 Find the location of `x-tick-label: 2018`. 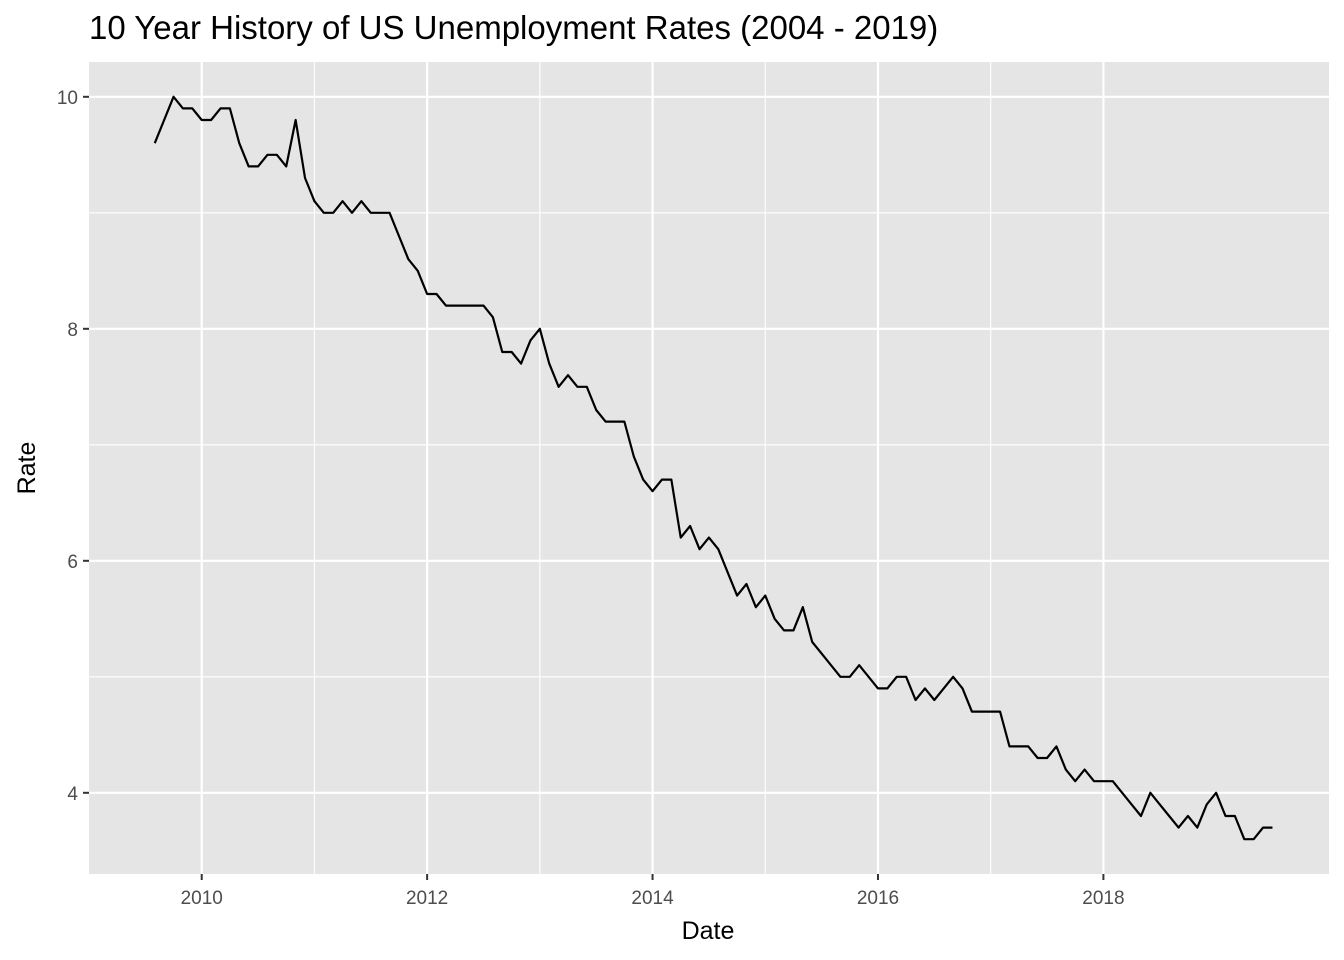

x-tick-label: 2018 is located at coordinates (1103, 898).